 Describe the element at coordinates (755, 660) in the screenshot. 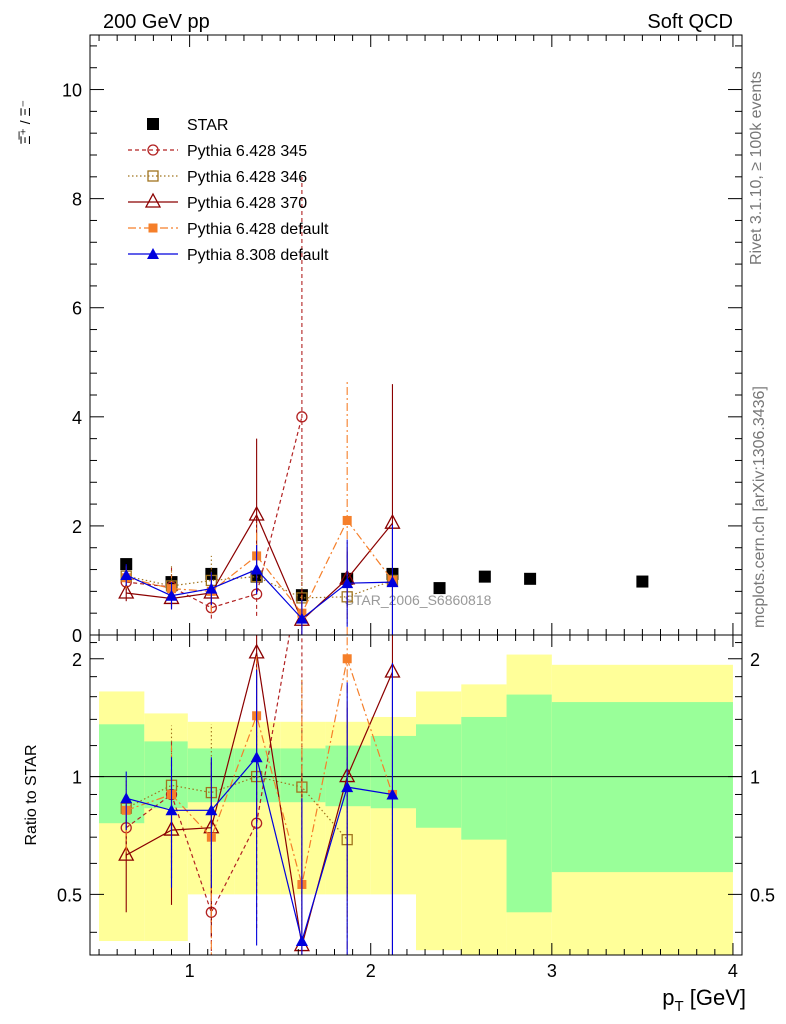

I see `ratio-ytick-label-right: 2` at that location.